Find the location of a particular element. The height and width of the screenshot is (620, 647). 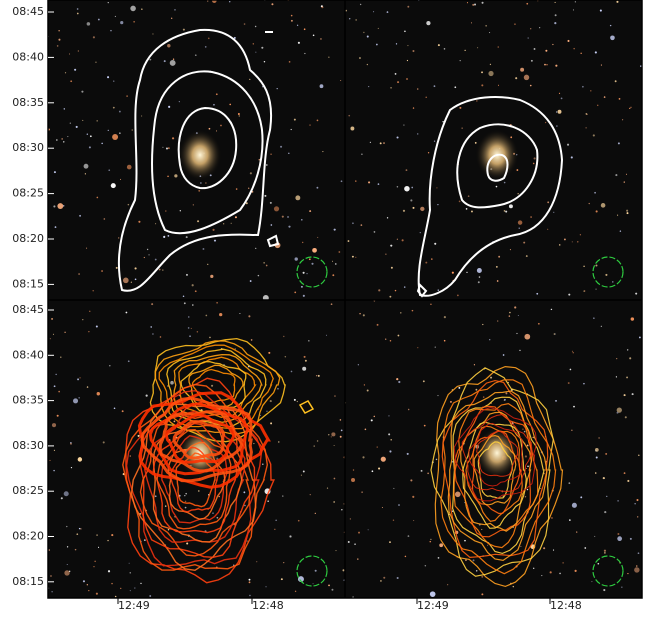

x-tick-label: 12:48 is located at coordinates (268, 605).